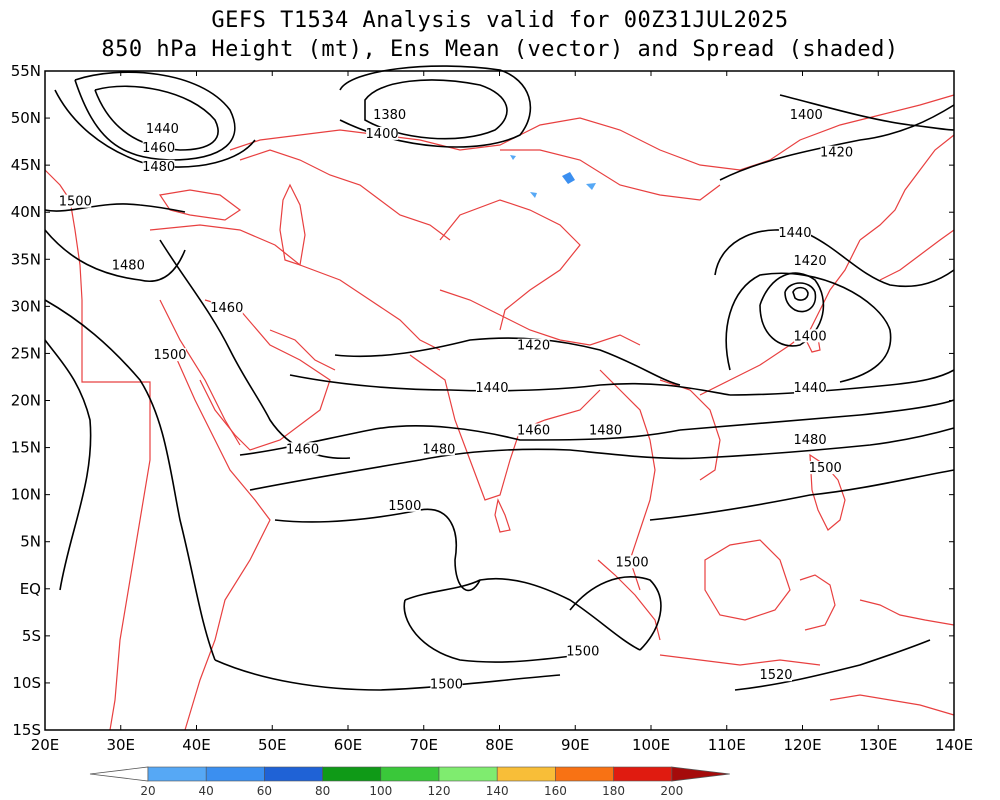 This screenshot has height=800, width=1000. What do you see at coordinates (31, 636) in the screenshot?
I see `lat-label: 5S` at bounding box center [31, 636].